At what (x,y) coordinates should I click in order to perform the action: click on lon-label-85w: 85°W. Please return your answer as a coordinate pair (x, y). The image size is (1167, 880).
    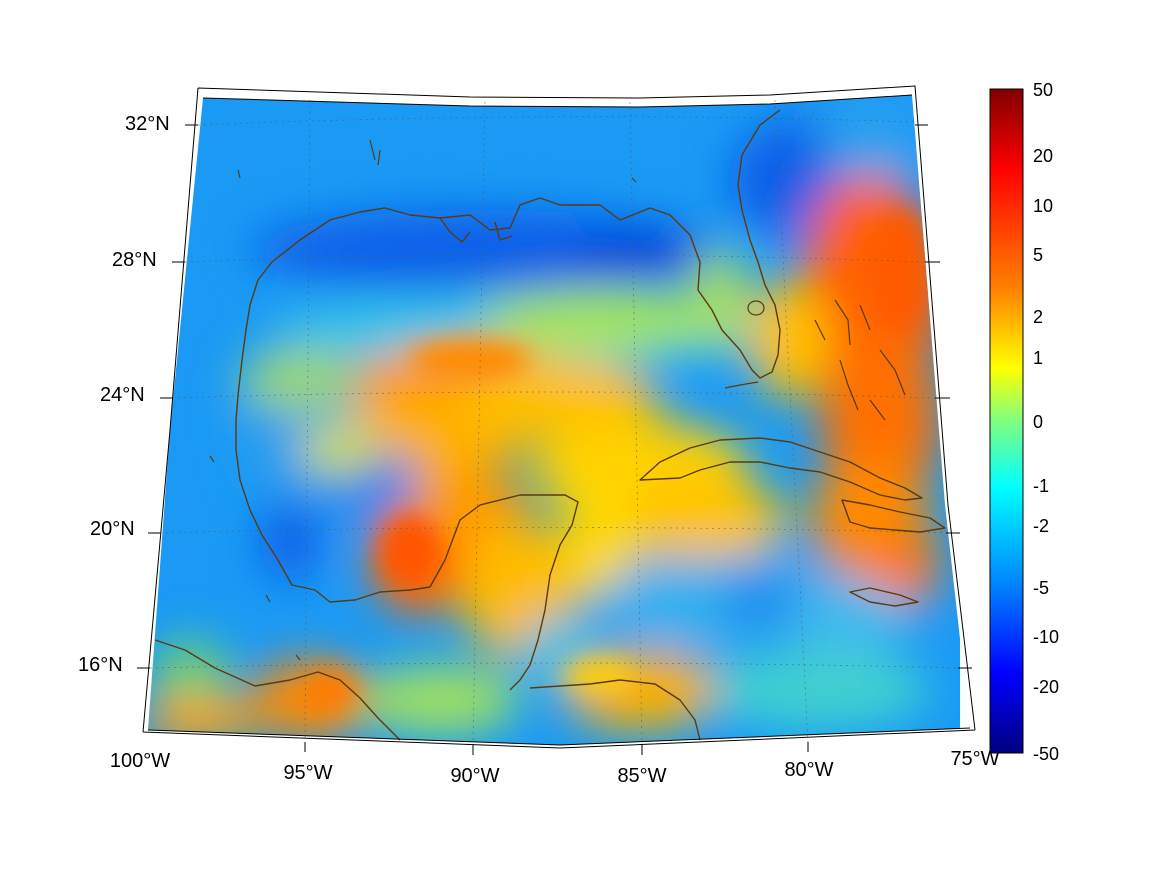
    Looking at the image, I should click on (641, 776).